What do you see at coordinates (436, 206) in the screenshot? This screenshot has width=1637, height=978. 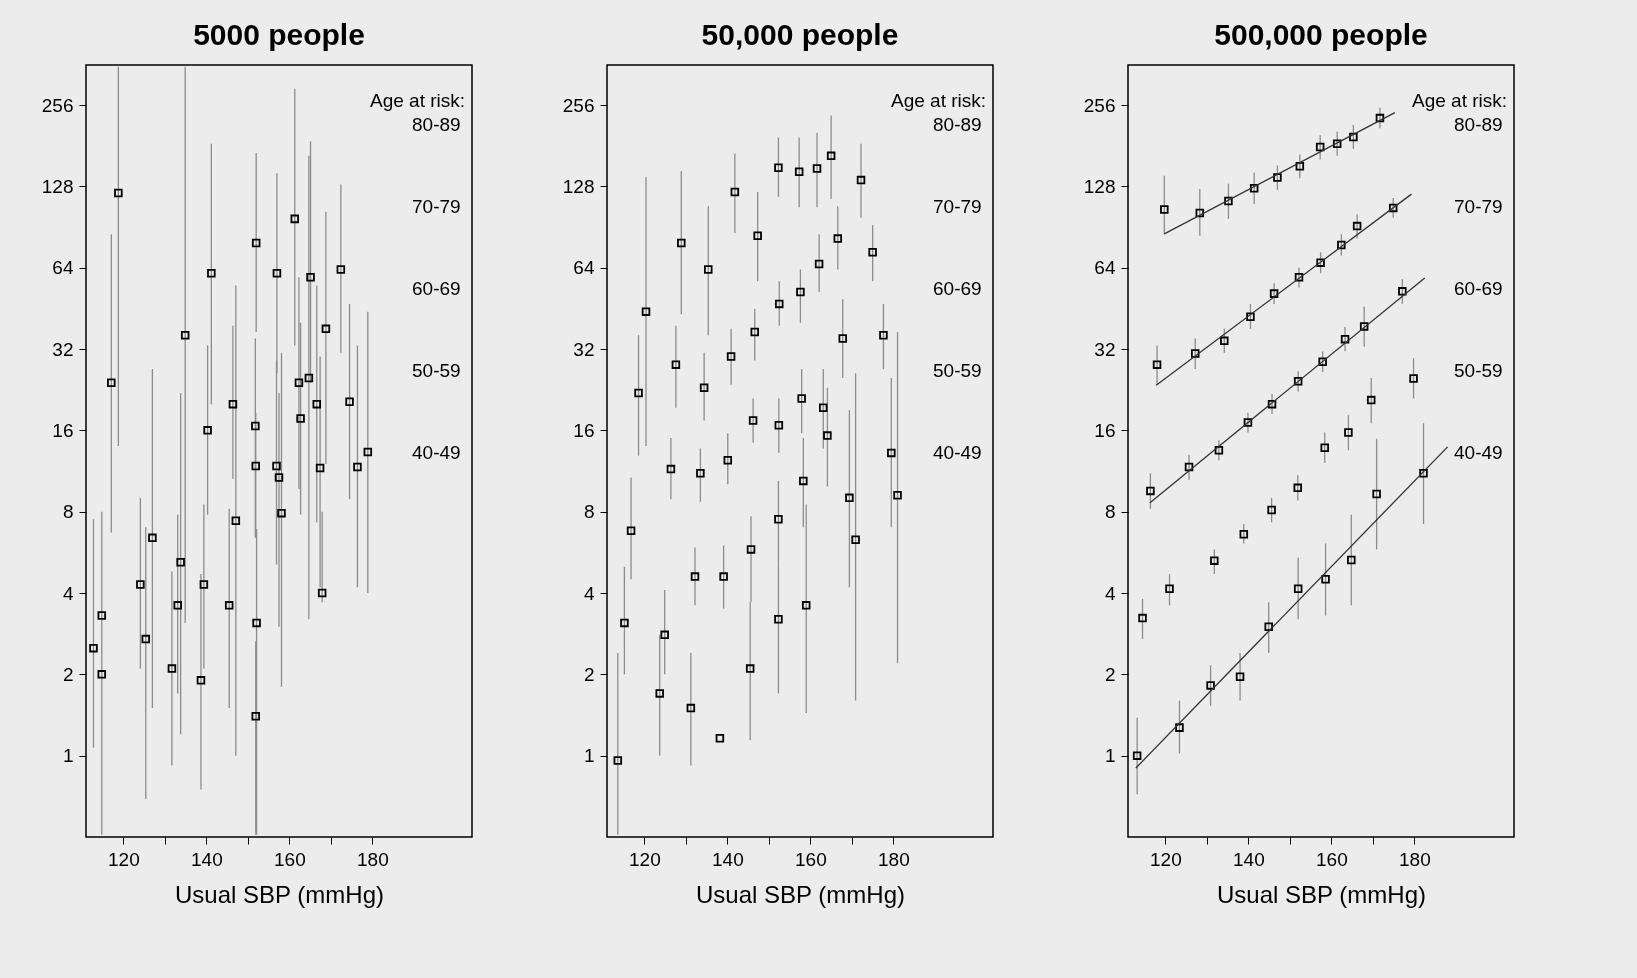 I see `annotation: 70-79` at bounding box center [436, 206].